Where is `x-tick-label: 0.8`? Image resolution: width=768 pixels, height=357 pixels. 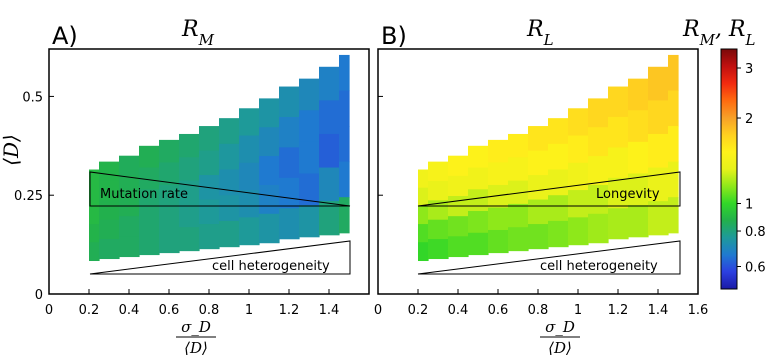 x-tick-label: 0.8 is located at coordinates (538, 310).